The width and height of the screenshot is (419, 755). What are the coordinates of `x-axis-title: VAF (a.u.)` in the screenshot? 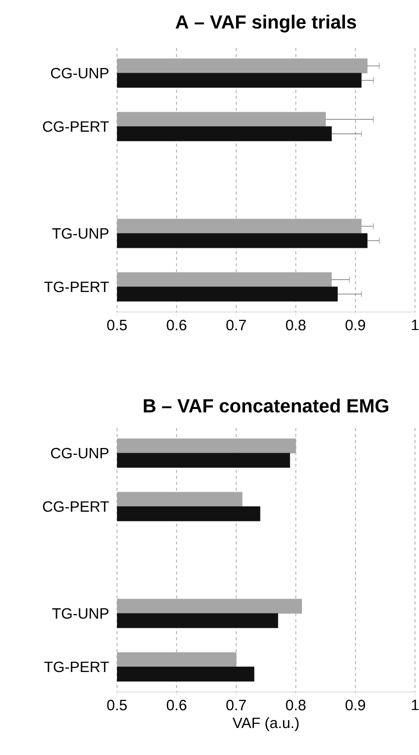 It's located at (265, 724).